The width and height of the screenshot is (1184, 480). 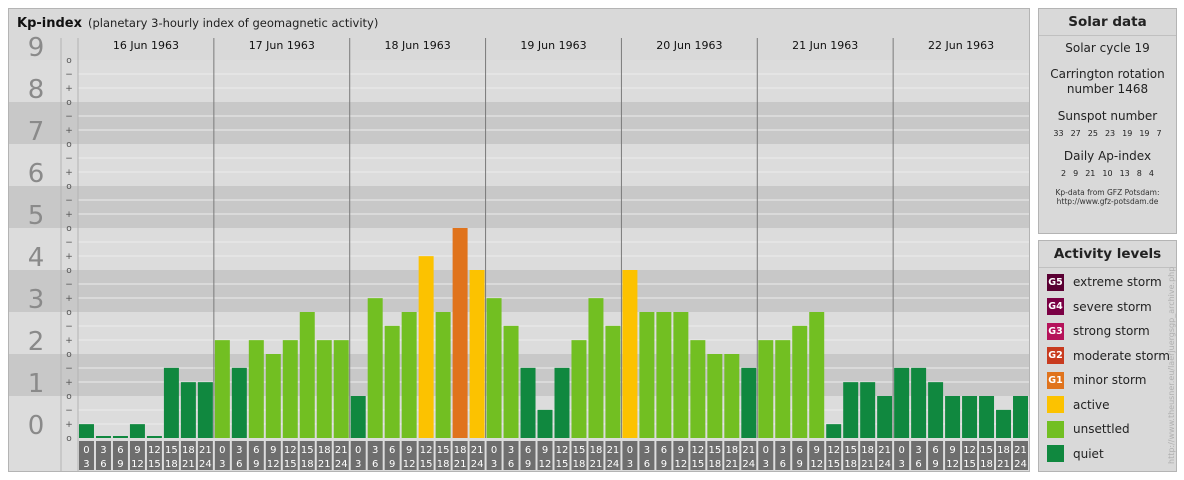 I want to click on sunspot-value: 23, so click(x=1110, y=133).